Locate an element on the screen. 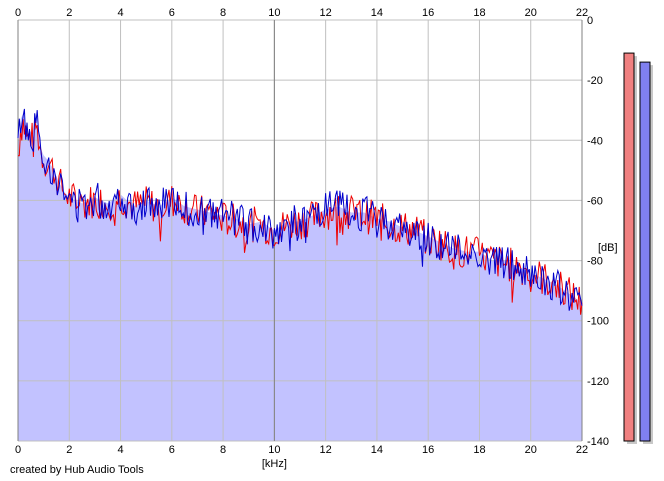 The width and height of the screenshot is (664, 481). credit-text: created by Hub Audio Tools is located at coordinates (77, 470).